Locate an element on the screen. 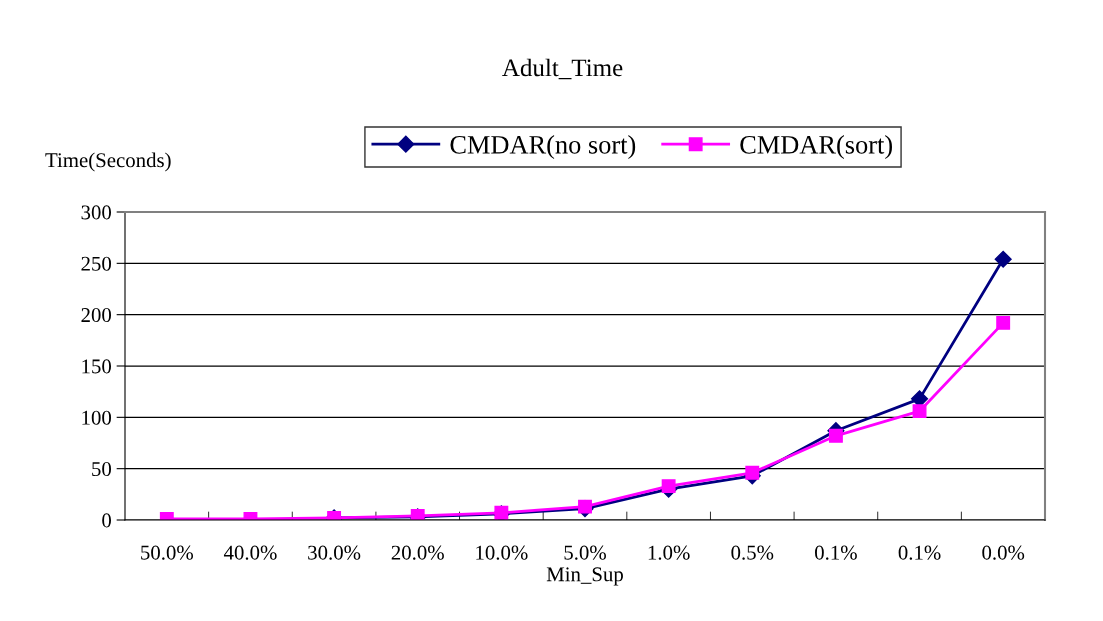 The image size is (1103, 621). y-axis-title: Time(Seconds) is located at coordinates (108, 162).